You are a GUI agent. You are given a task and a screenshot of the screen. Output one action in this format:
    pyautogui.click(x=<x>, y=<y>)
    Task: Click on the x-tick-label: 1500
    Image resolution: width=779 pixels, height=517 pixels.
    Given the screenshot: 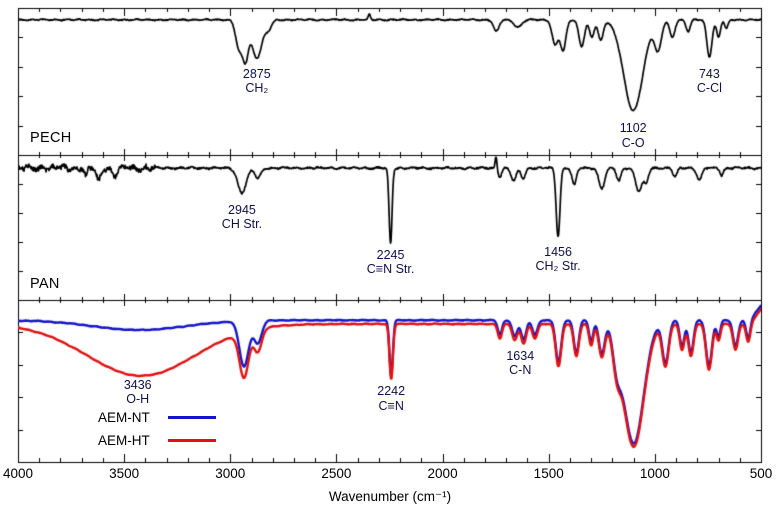 What is the action you would take?
    pyautogui.click(x=548, y=473)
    